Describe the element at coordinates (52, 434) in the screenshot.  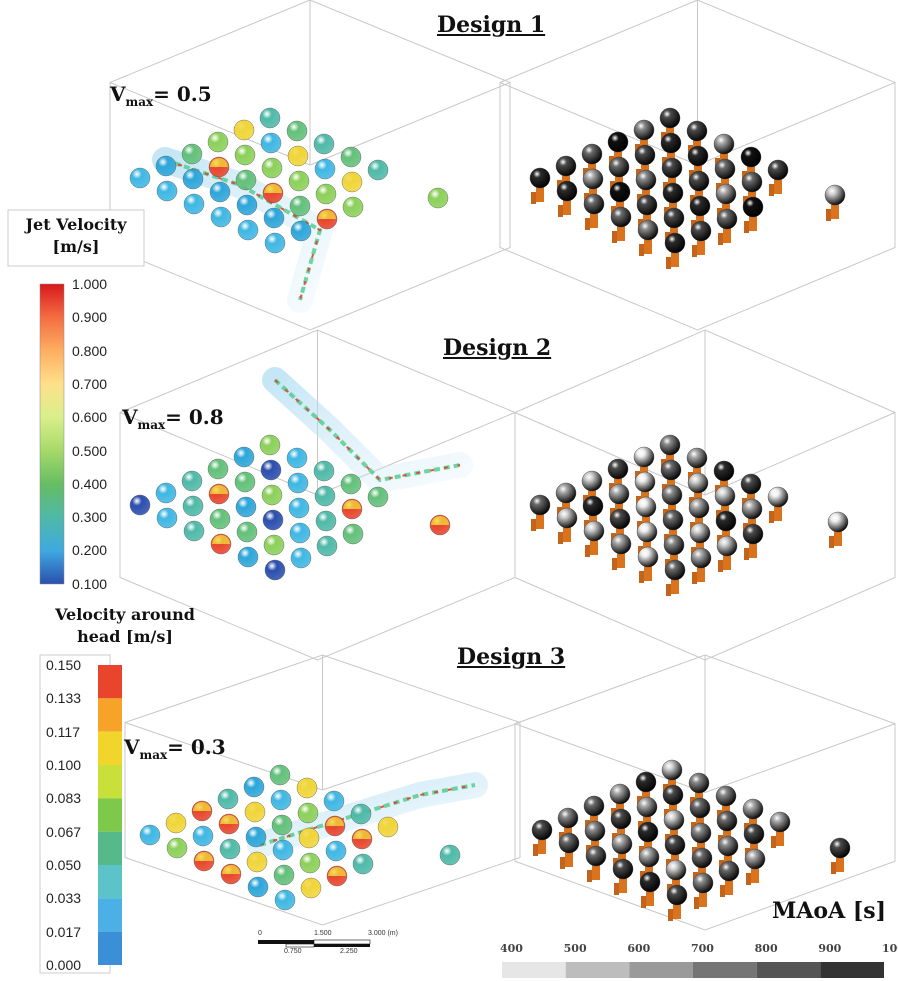
I see `jet-velocity-color-bar` at that location.